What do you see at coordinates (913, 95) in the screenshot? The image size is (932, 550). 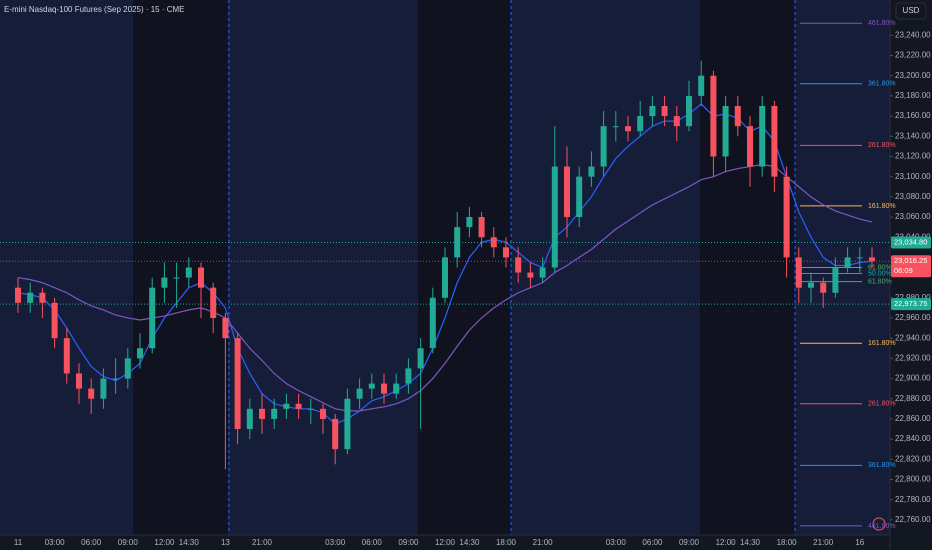 I see `y-tick-label: 23,180.00` at bounding box center [913, 95].